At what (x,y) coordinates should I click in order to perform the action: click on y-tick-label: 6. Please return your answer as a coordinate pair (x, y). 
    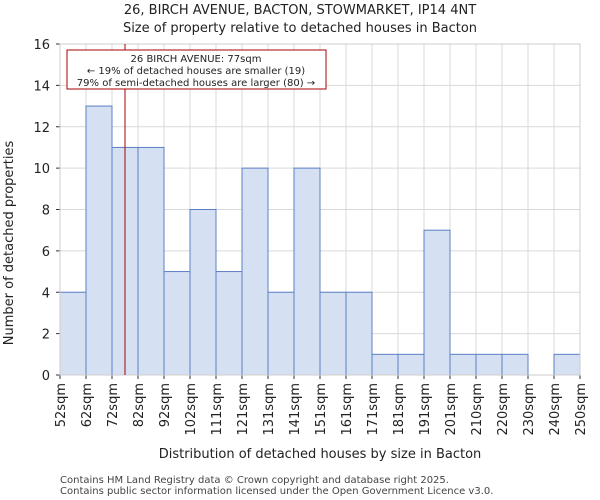
    Looking at the image, I should click on (46, 252).